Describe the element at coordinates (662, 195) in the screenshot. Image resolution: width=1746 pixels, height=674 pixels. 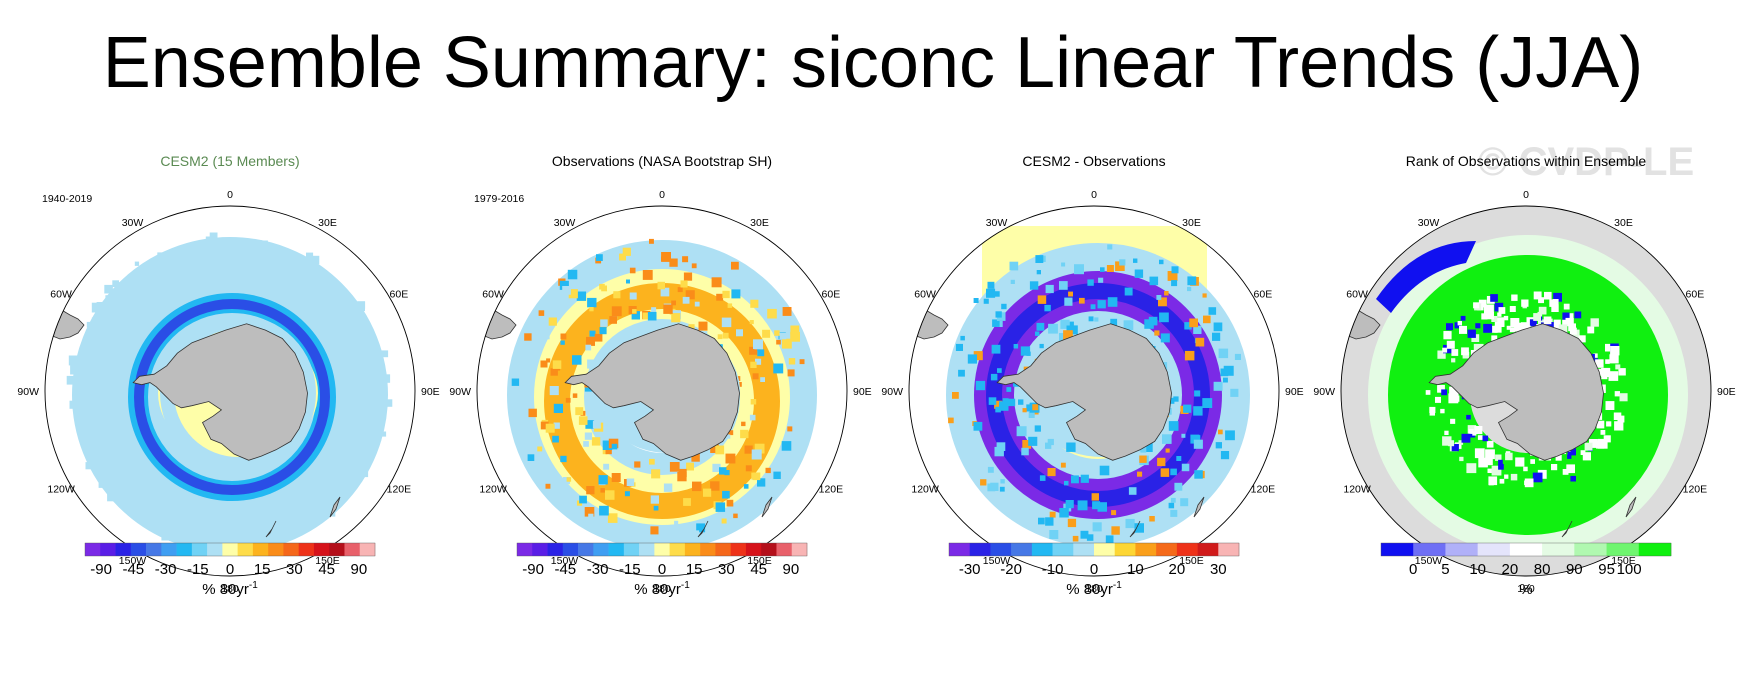
I see `lon-label: 0` at that location.